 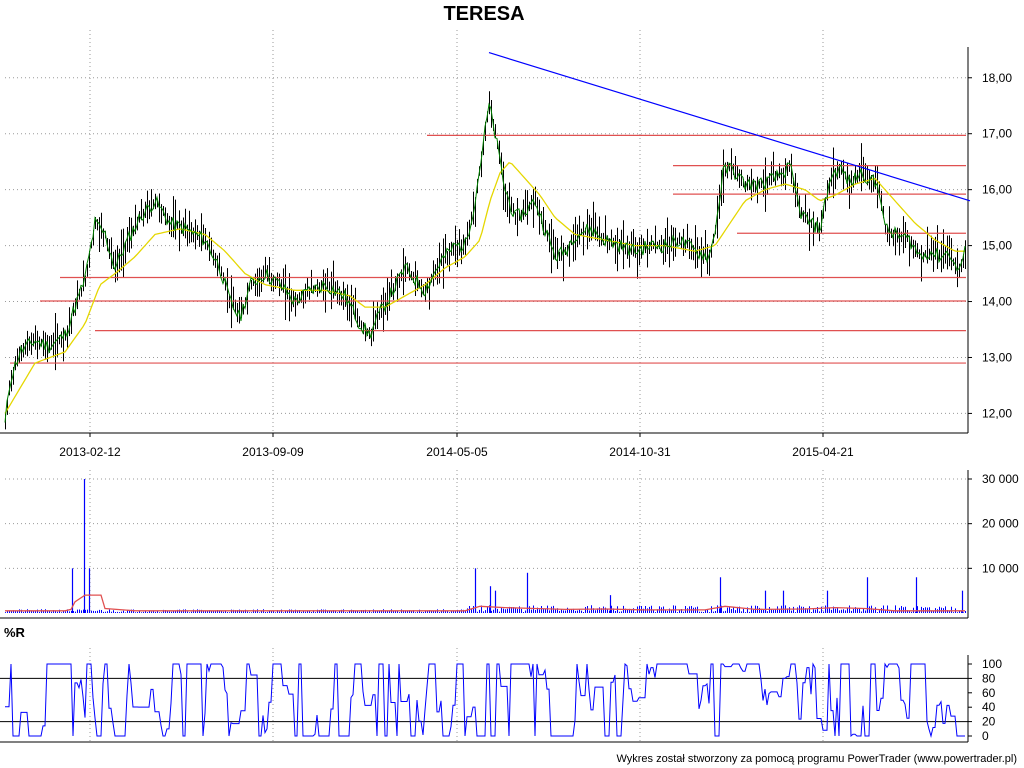 I want to click on date-tick-label: 2015-04-21, so click(x=823, y=452).